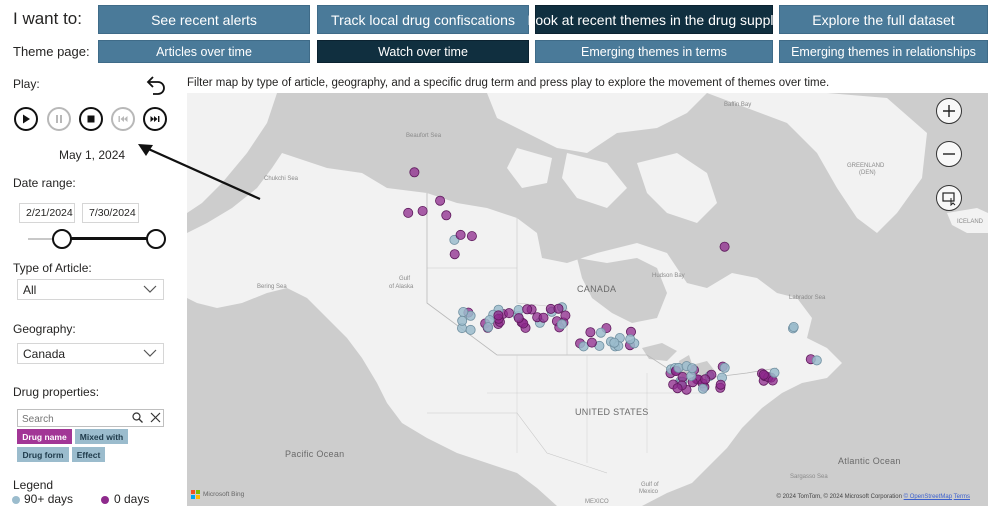 This screenshot has width=1000, height=513. I want to click on slider-end-handle, so click(156, 239).